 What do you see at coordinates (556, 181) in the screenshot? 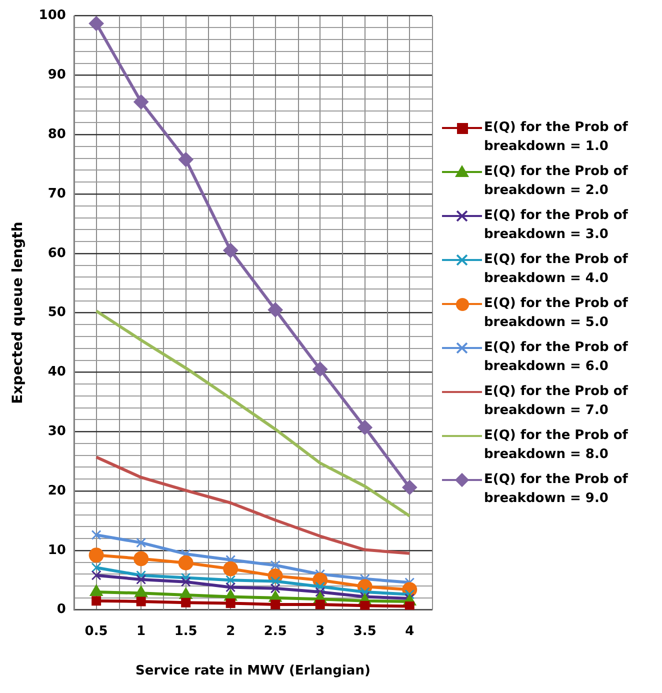
I see `legend-label: E(Q) for the Prob of breakdown = 2.0` at bounding box center [556, 181].